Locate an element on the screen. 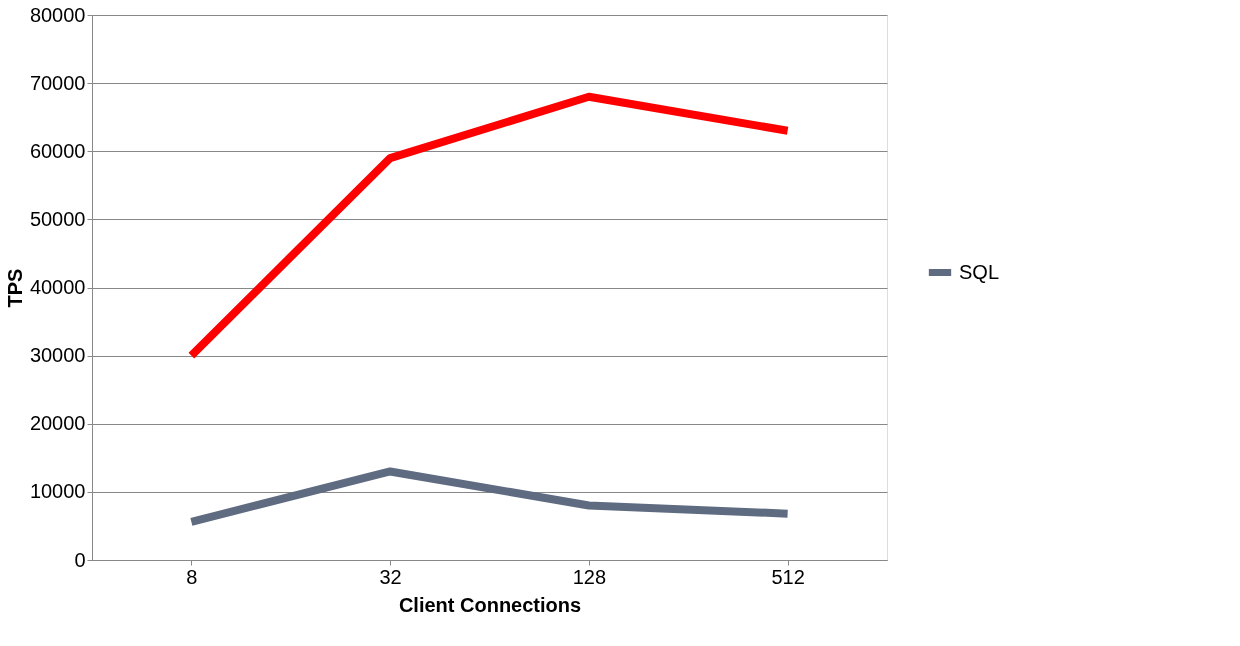 This screenshot has width=1240, height=646. y-tick-label: 20000 is located at coordinates (57, 423).